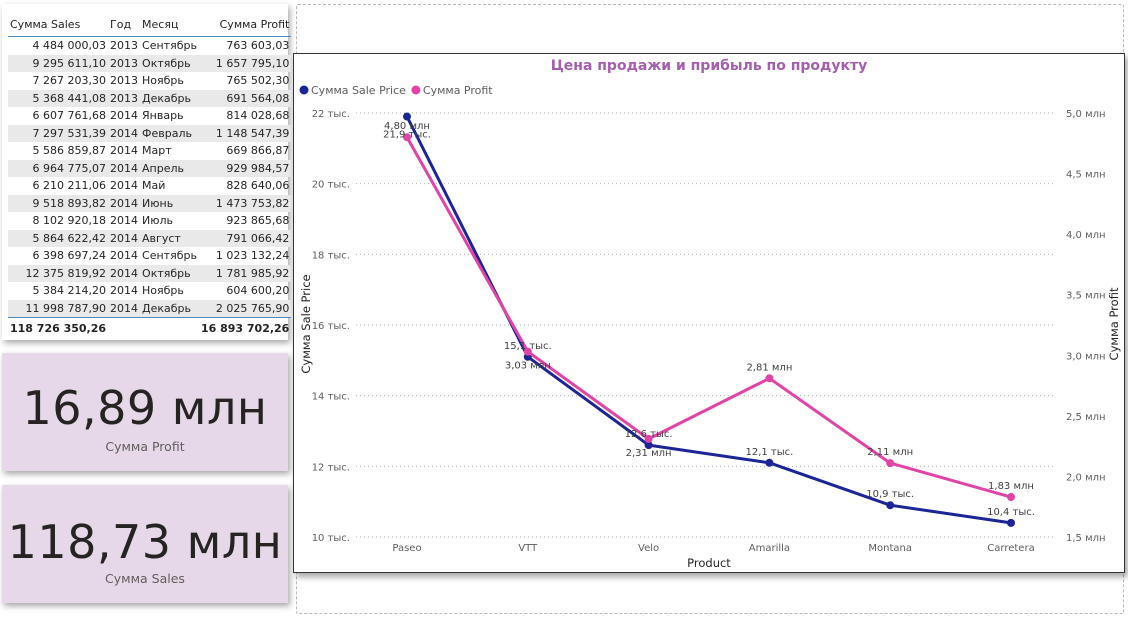 This screenshot has height=636, width=1128. What do you see at coordinates (258, 151) in the screenshot?
I see `profit-cell: 669 866,87` at bounding box center [258, 151].